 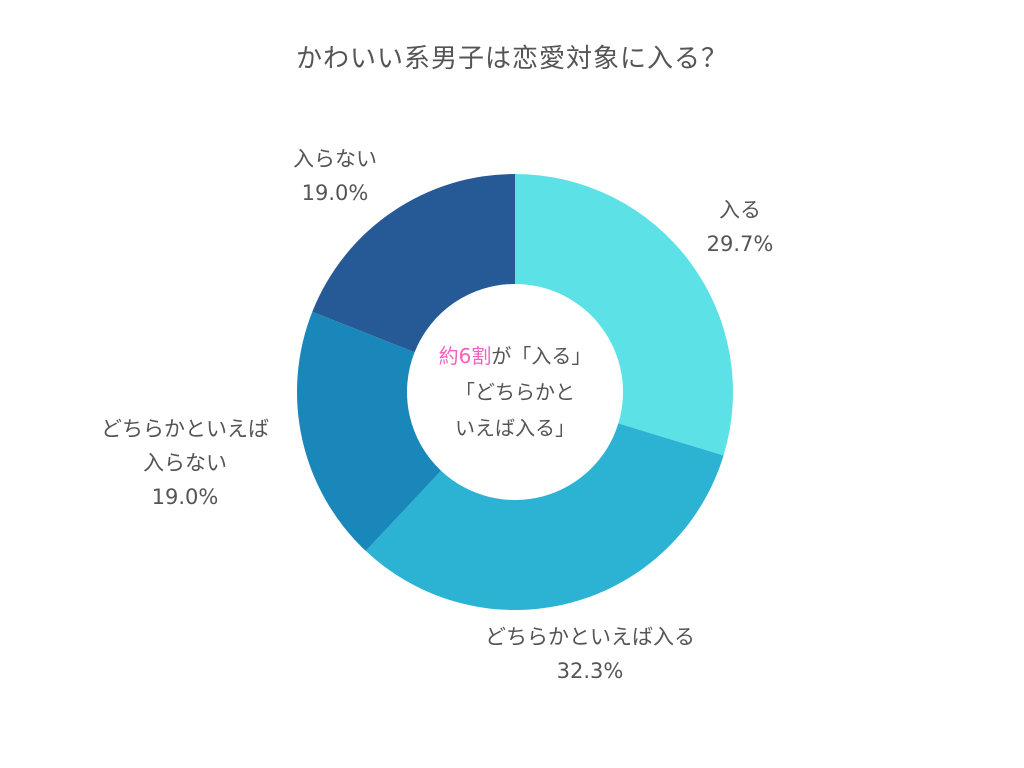 What do you see at coordinates (541, 356) in the screenshot?
I see `center-line1: が「入る」` at bounding box center [541, 356].